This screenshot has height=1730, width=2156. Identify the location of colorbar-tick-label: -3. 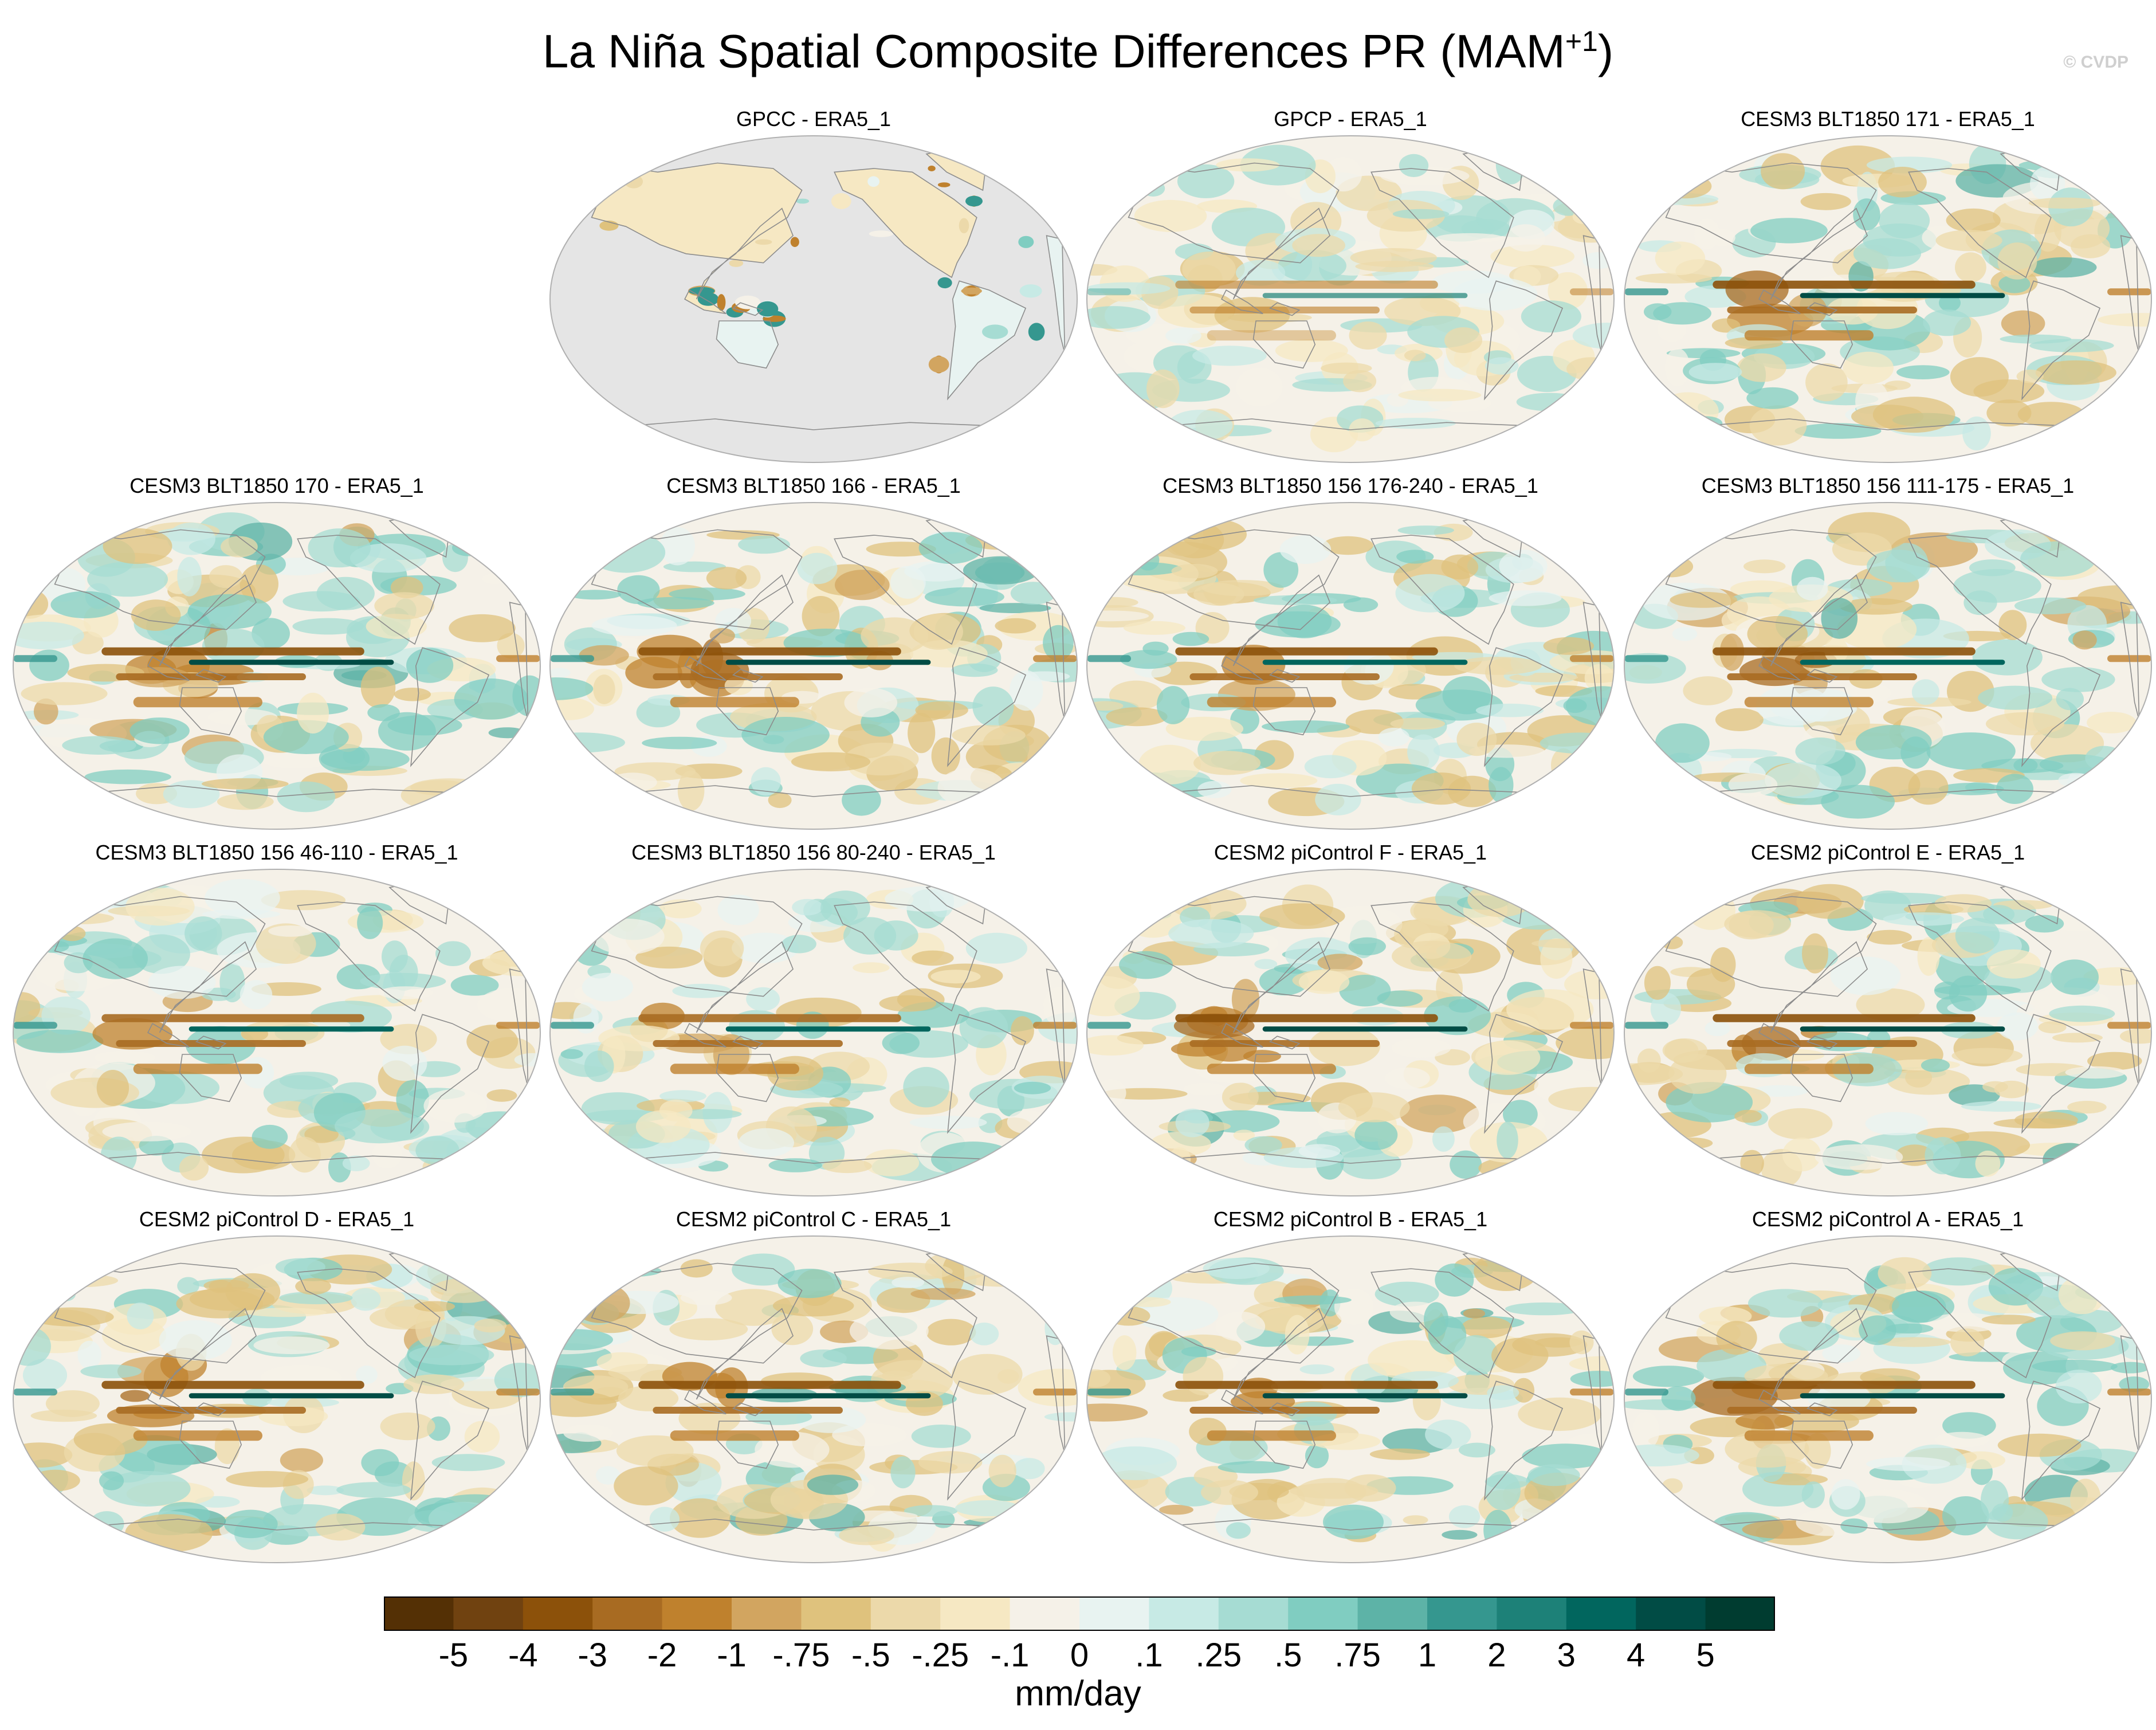
(592, 1655).